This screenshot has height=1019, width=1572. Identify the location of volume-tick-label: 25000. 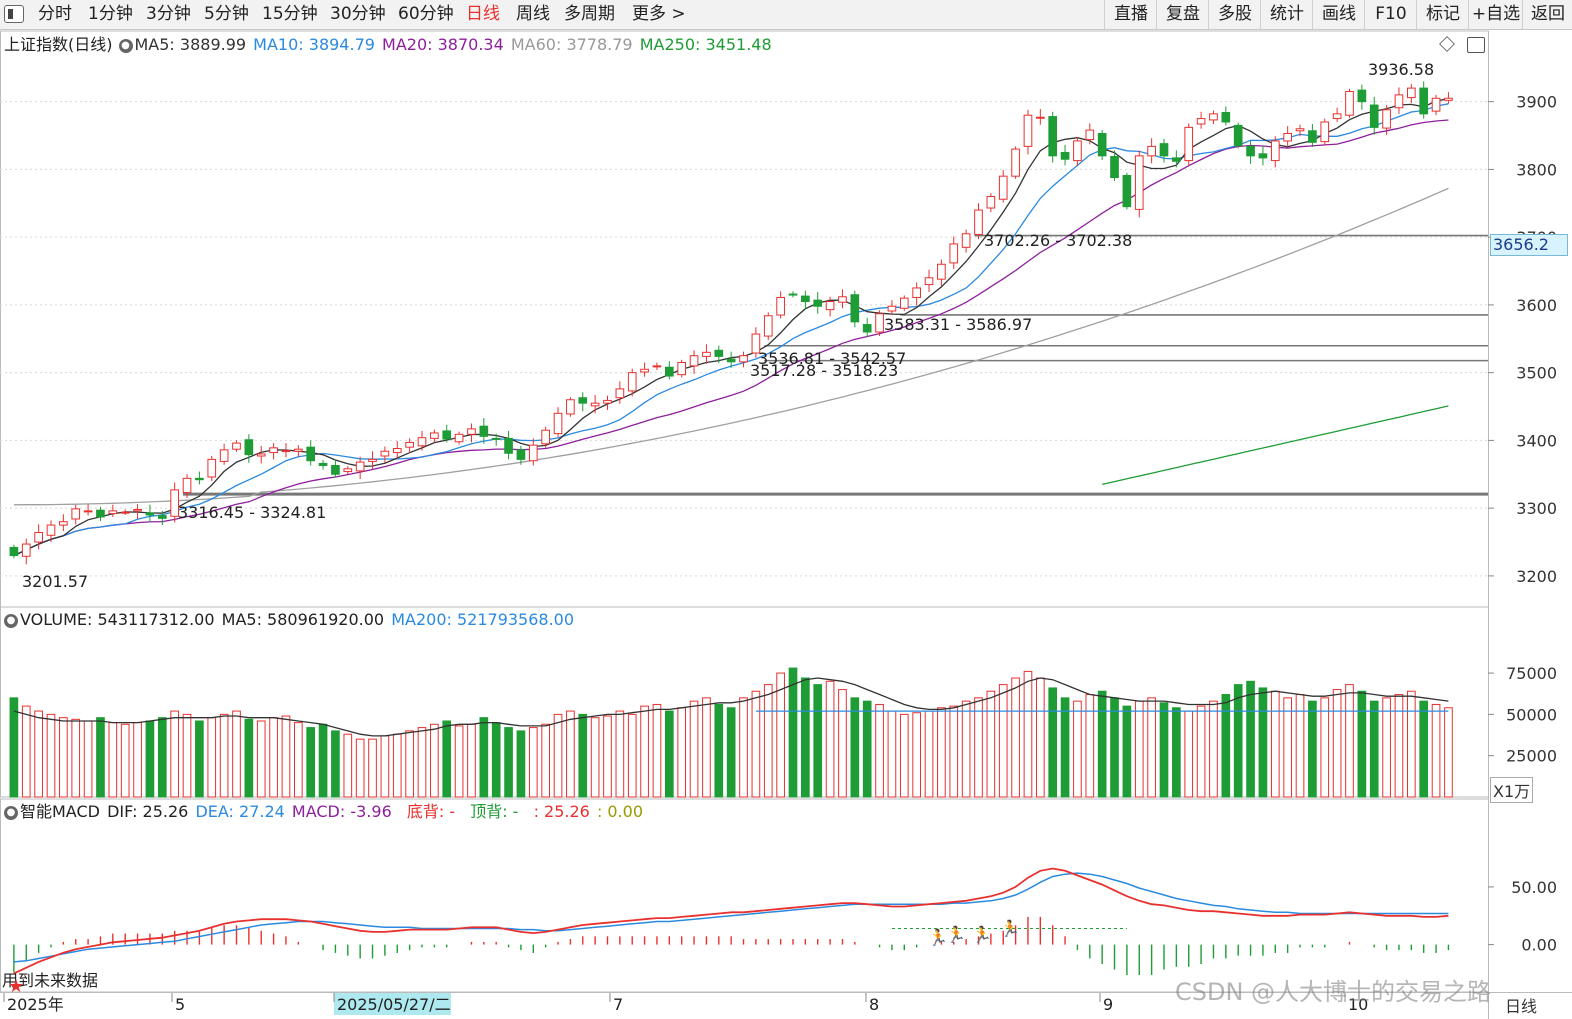
(1531, 756).